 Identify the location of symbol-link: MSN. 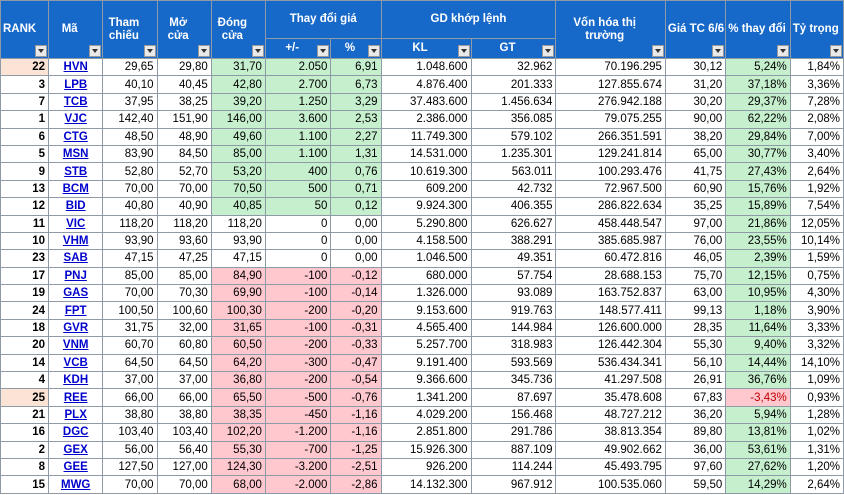
(75, 154).